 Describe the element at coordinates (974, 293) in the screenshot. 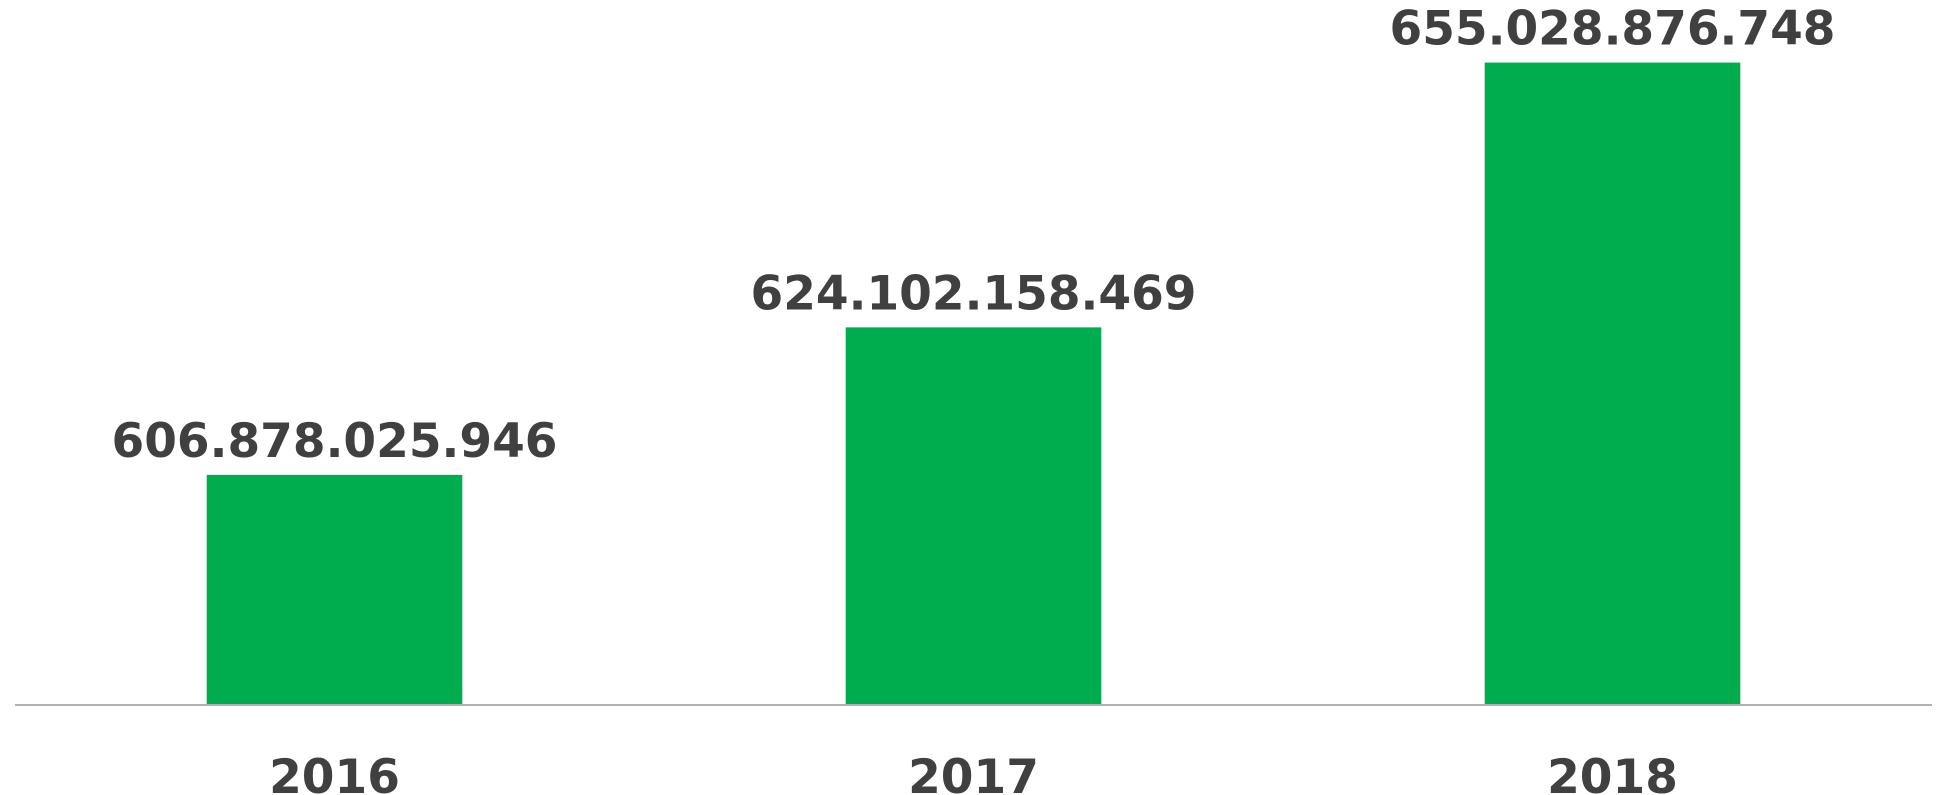

I see `value-label: 624.102.158.469` at that location.